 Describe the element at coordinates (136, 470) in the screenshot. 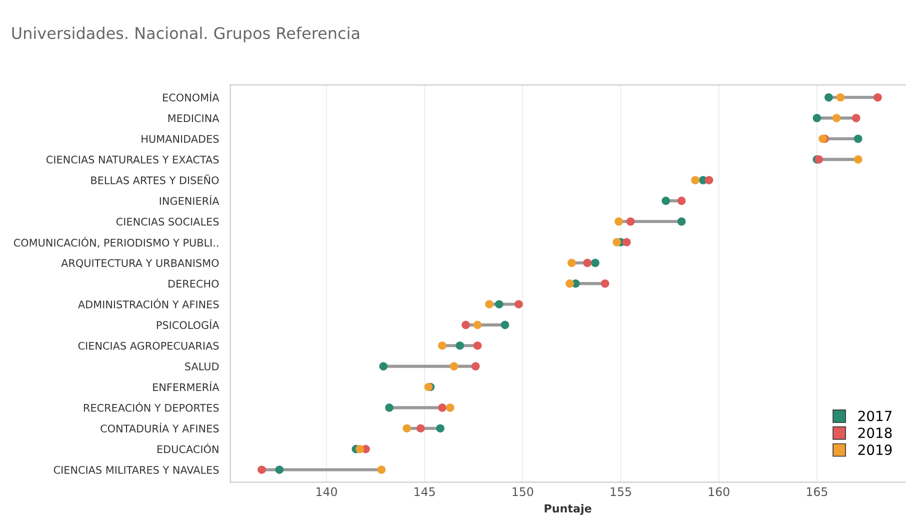

I see `y-tick-label: CIENCIAS MILITARES Y NAVALES` at that location.